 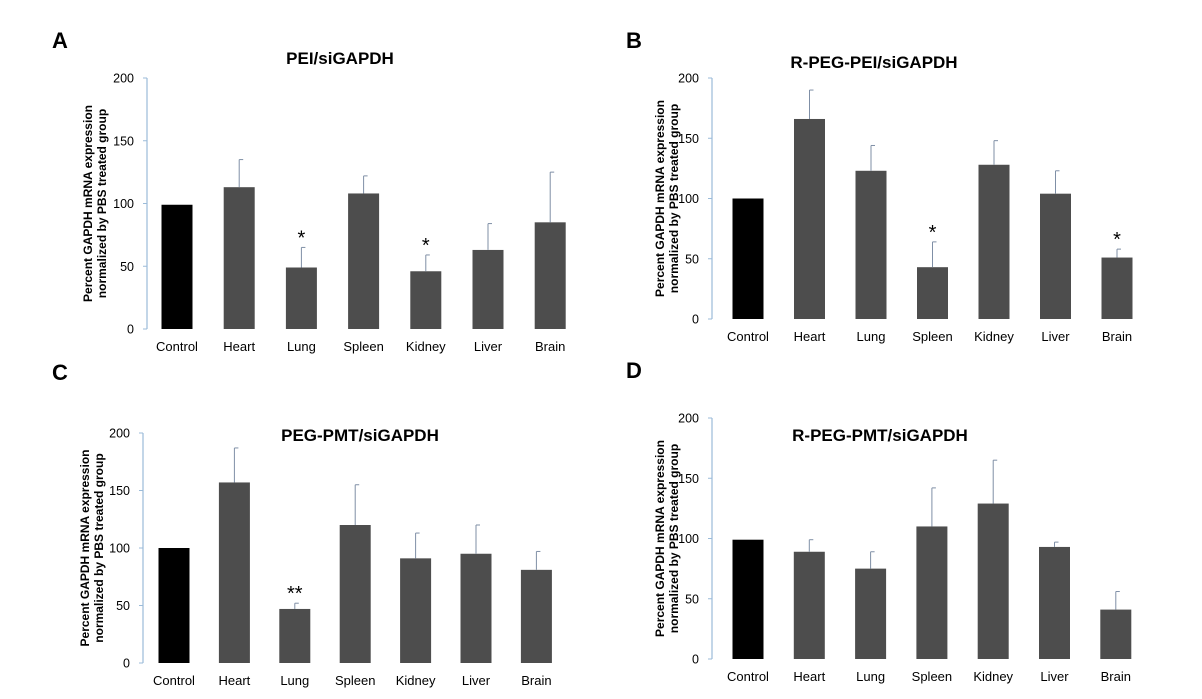 What do you see at coordinates (688, 419) in the screenshot?
I see `y-tick-label-d-200: 200` at bounding box center [688, 419].